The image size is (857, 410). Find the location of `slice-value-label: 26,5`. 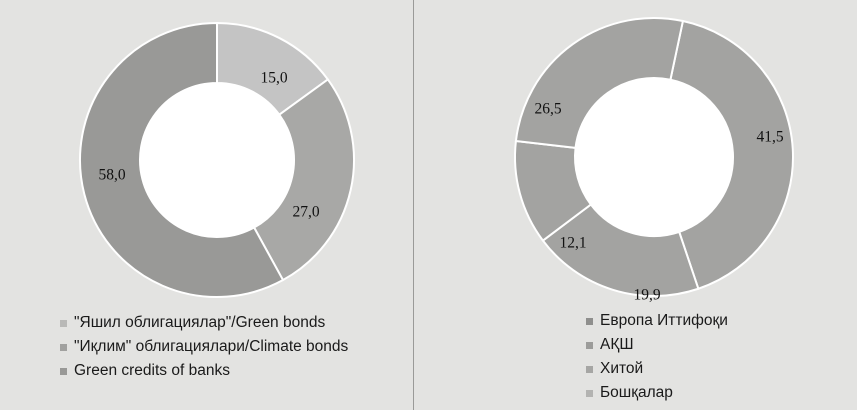

slice-value-label: 26,5 is located at coordinates (547, 109).